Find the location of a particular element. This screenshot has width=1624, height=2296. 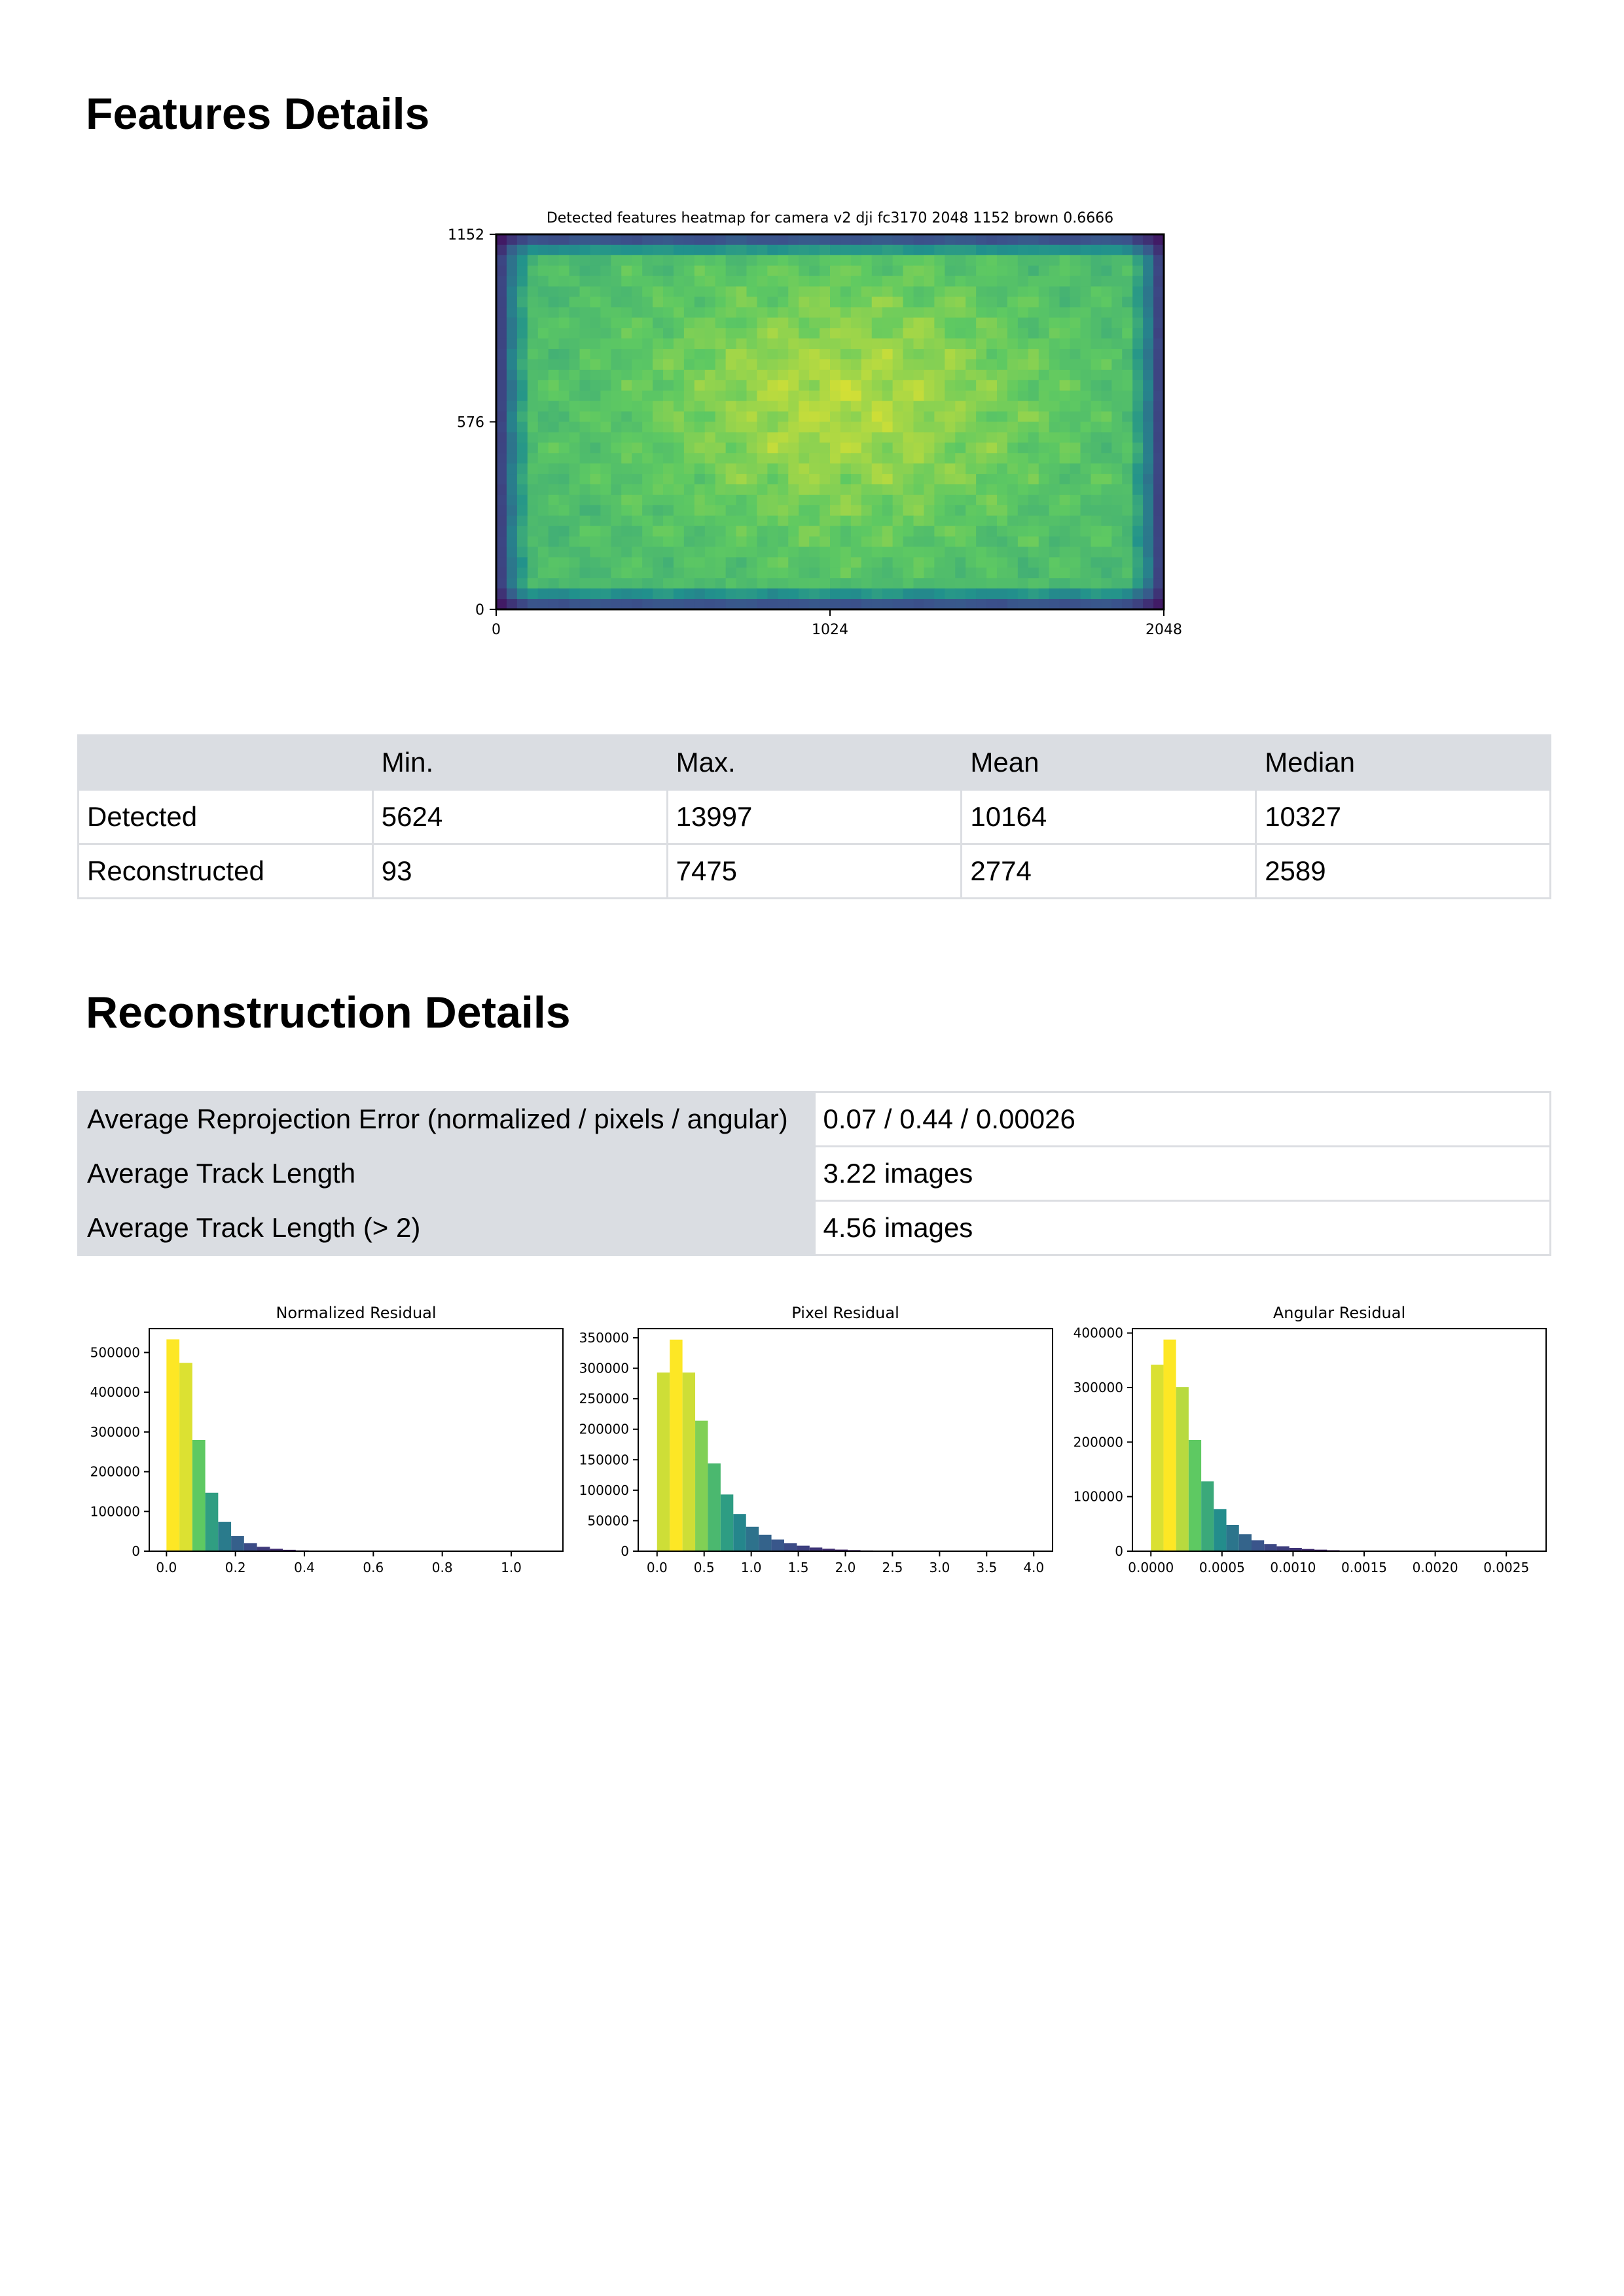

histogram-ytick-label: 200000 is located at coordinates (604, 1429).